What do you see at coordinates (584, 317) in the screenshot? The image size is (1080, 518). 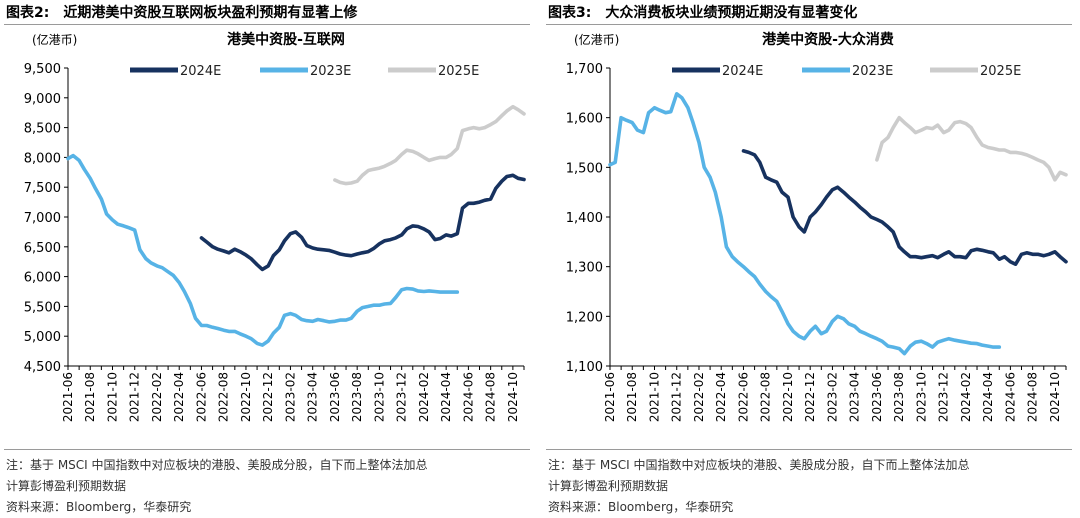 I see `y-tick-label: 1,200` at bounding box center [584, 317].